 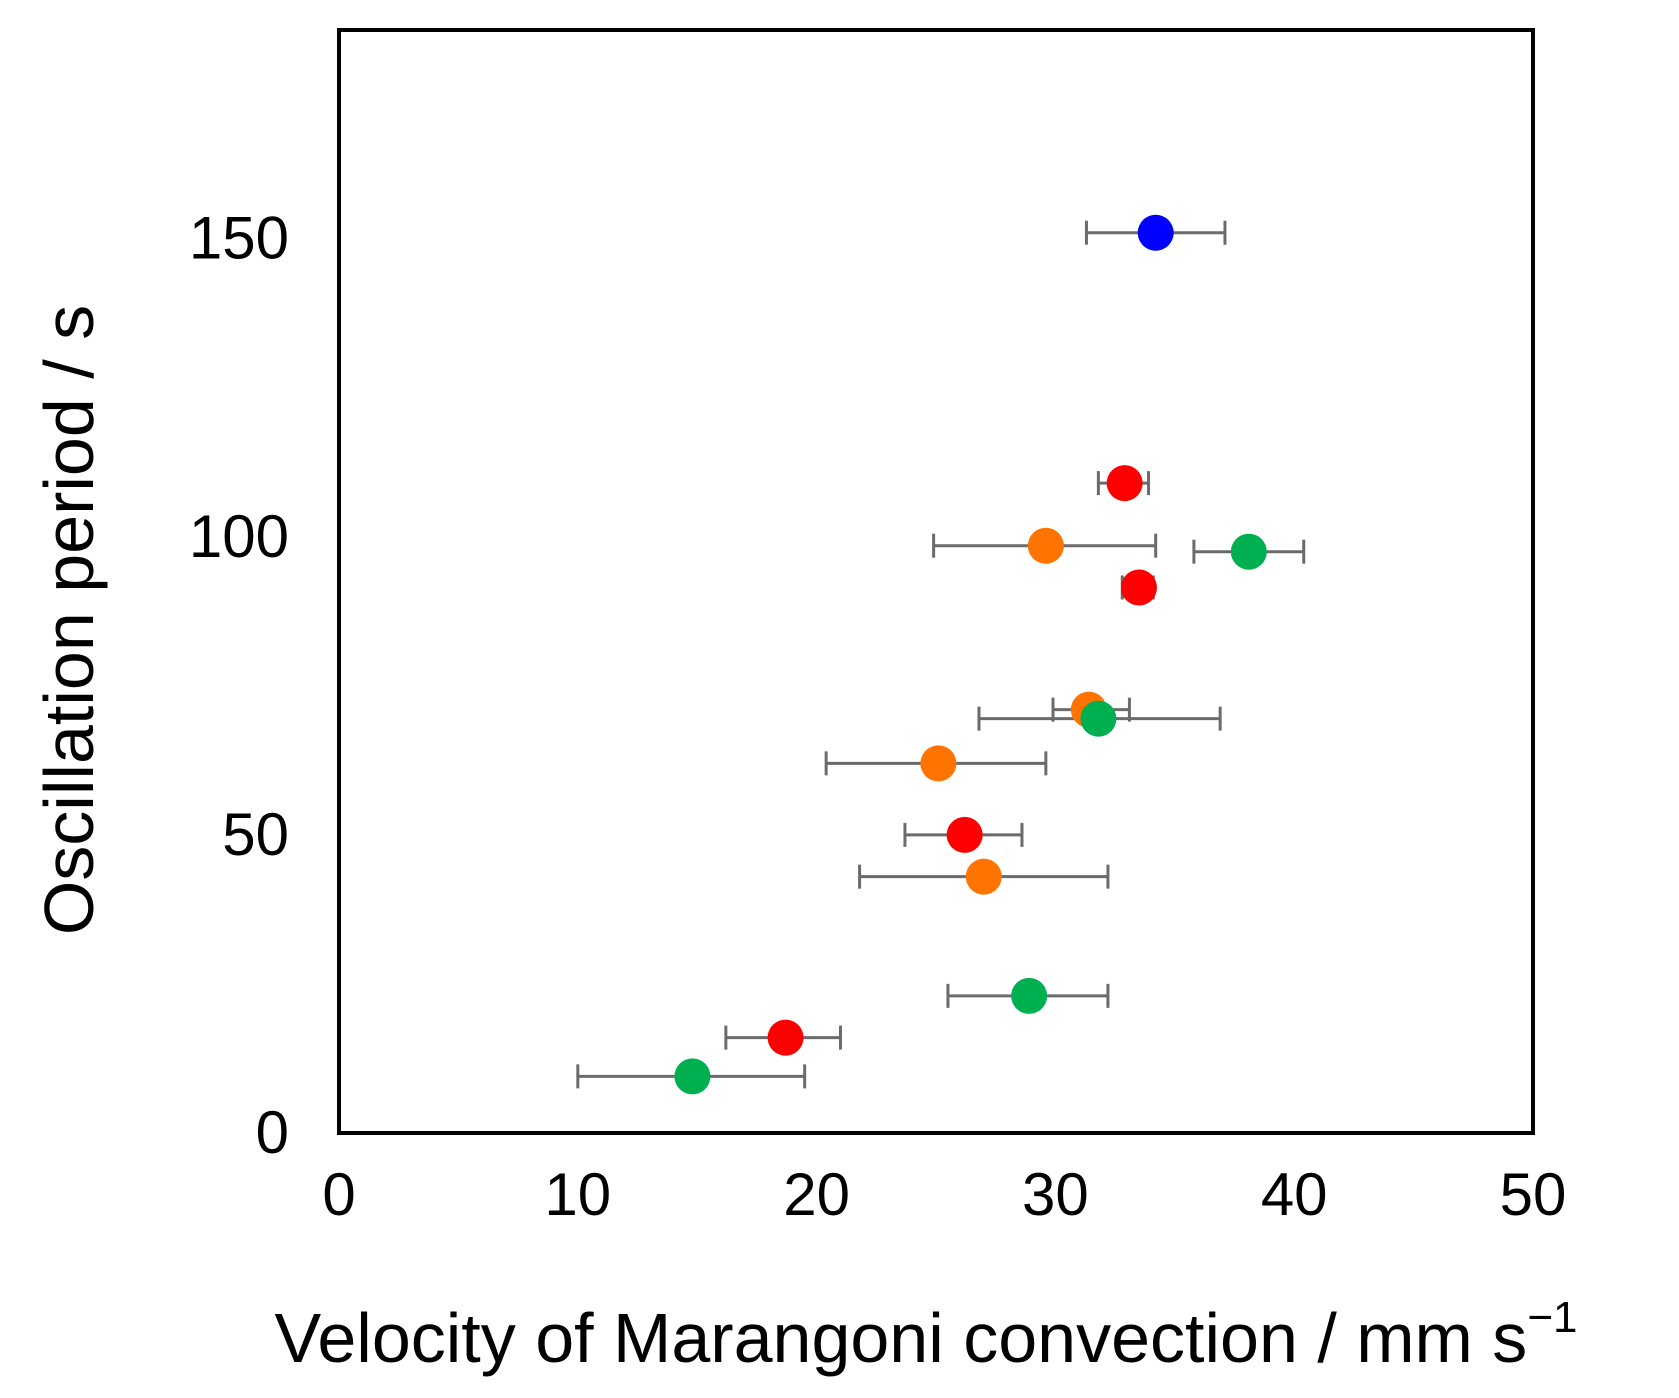 I want to click on x-axis-label-superscript: −1, so click(x=1552, y=1317).